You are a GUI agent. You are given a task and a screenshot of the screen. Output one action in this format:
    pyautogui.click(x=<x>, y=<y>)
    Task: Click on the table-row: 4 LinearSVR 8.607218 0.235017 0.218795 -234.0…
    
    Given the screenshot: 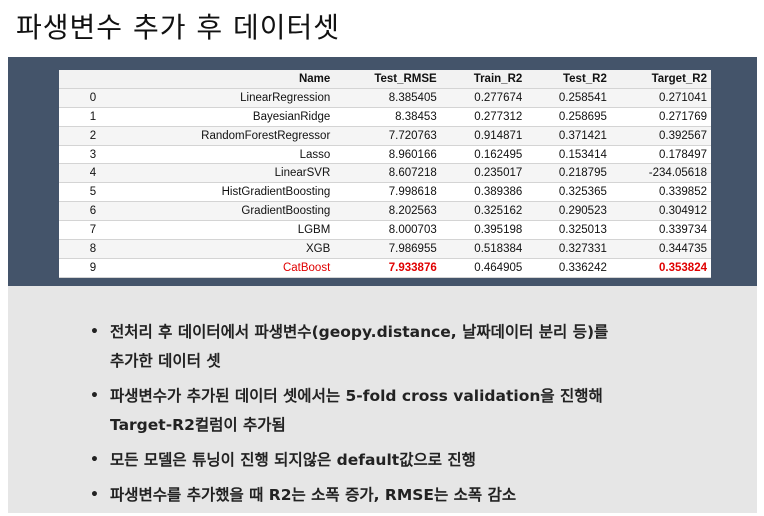 What is the action you would take?
    pyautogui.click(x=385, y=173)
    